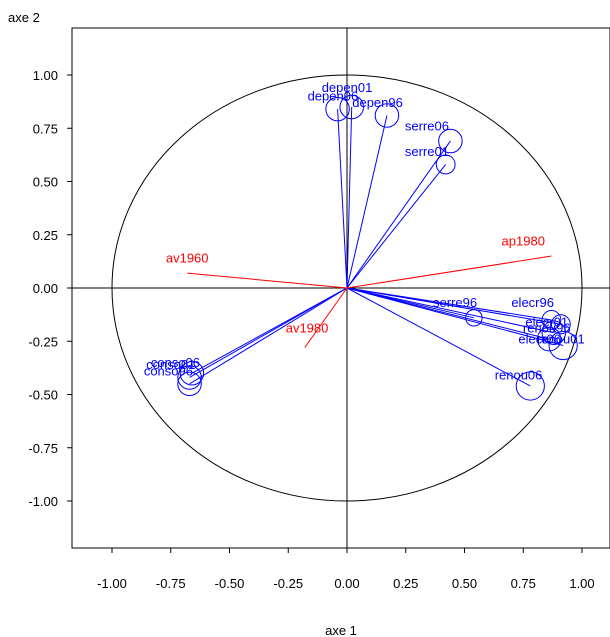 This screenshot has width=610, height=637. I want to click on x-tick-label: -0.75, so click(171, 583).